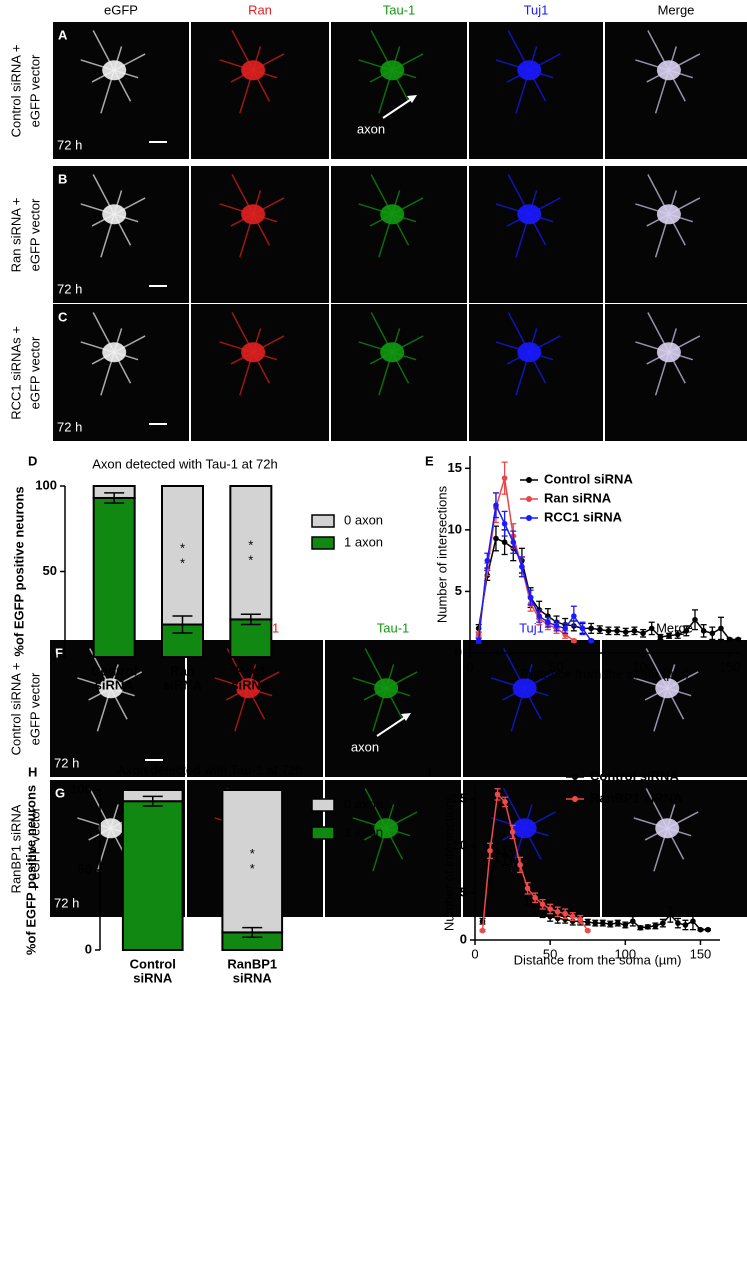  I want to click on row-label: Control siRNA +, so click(15, 91).